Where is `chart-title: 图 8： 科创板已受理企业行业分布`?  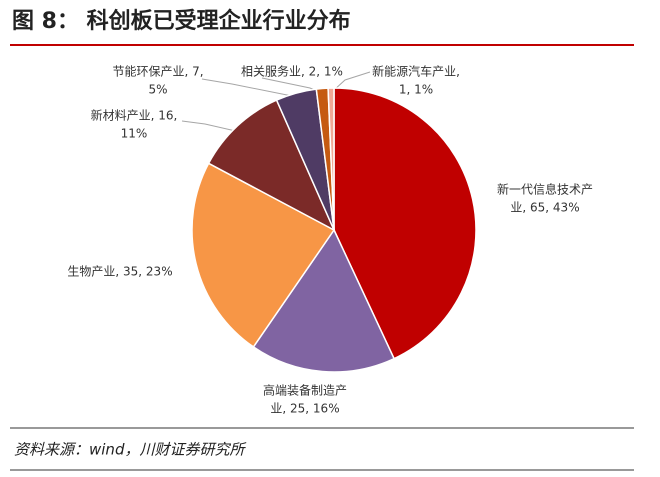
chart-title: 图 8： 科创板已受理企业行业分布 is located at coordinates (181, 21).